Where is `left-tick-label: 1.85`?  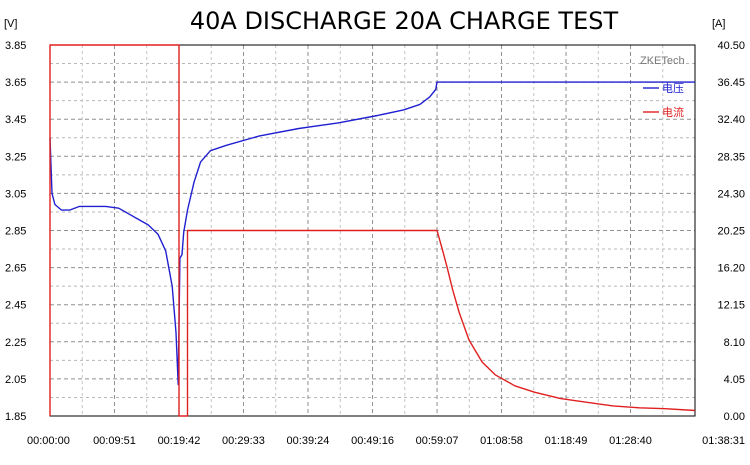
left-tick-label: 1.85 is located at coordinates (15, 417).